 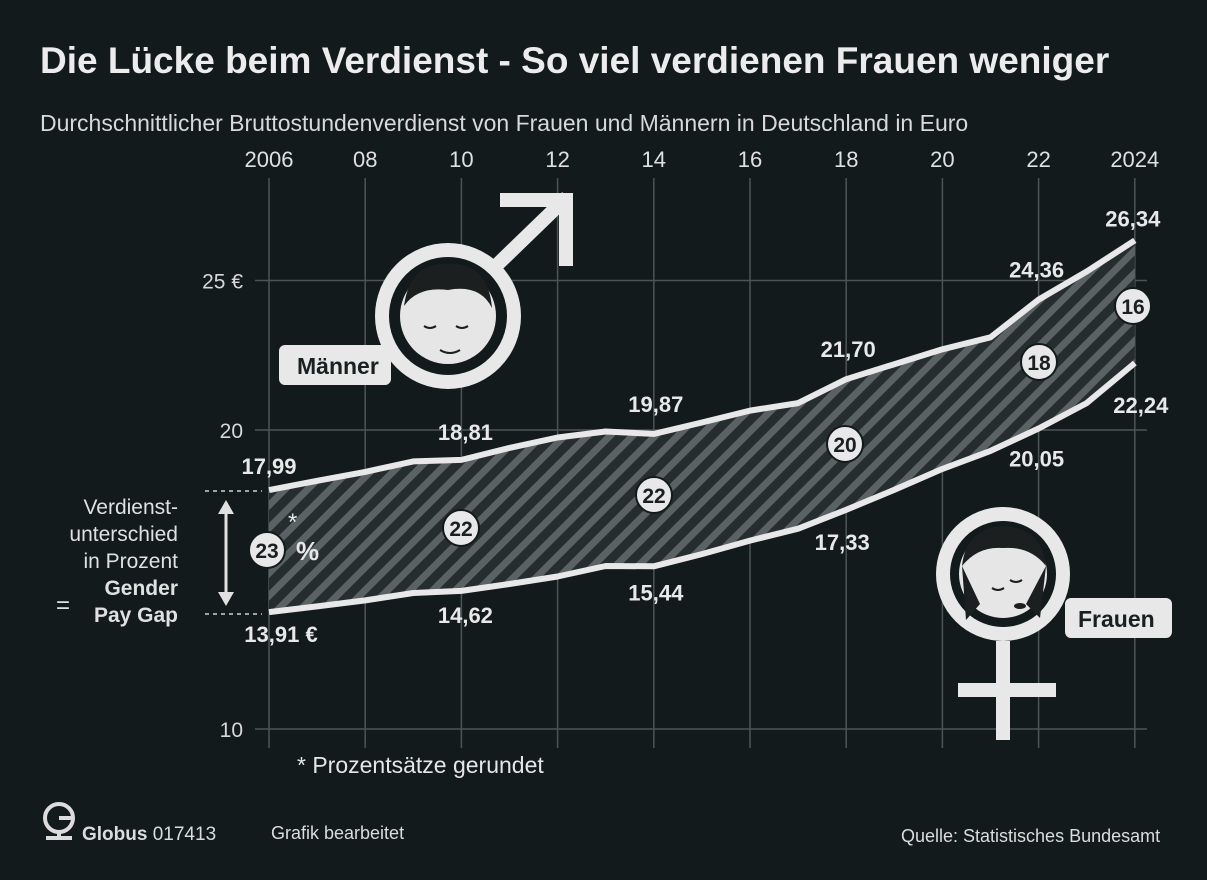 I want to click on x-tick-label: 2024, so click(x=1134, y=159).